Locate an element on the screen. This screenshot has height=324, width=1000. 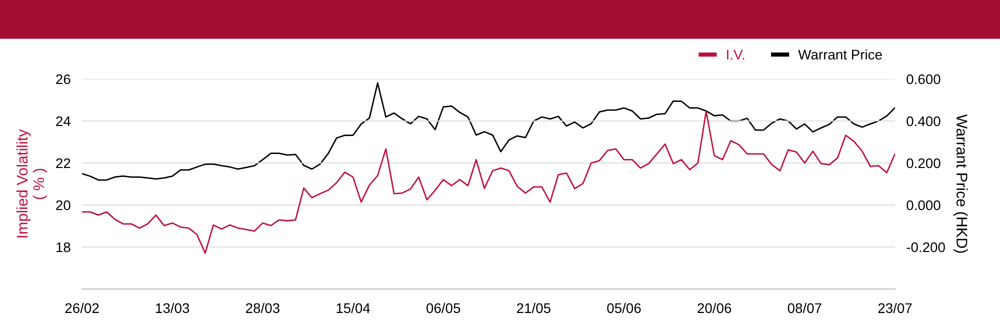
x-tick-label: 15/04 is located at coordinates (353, 308).